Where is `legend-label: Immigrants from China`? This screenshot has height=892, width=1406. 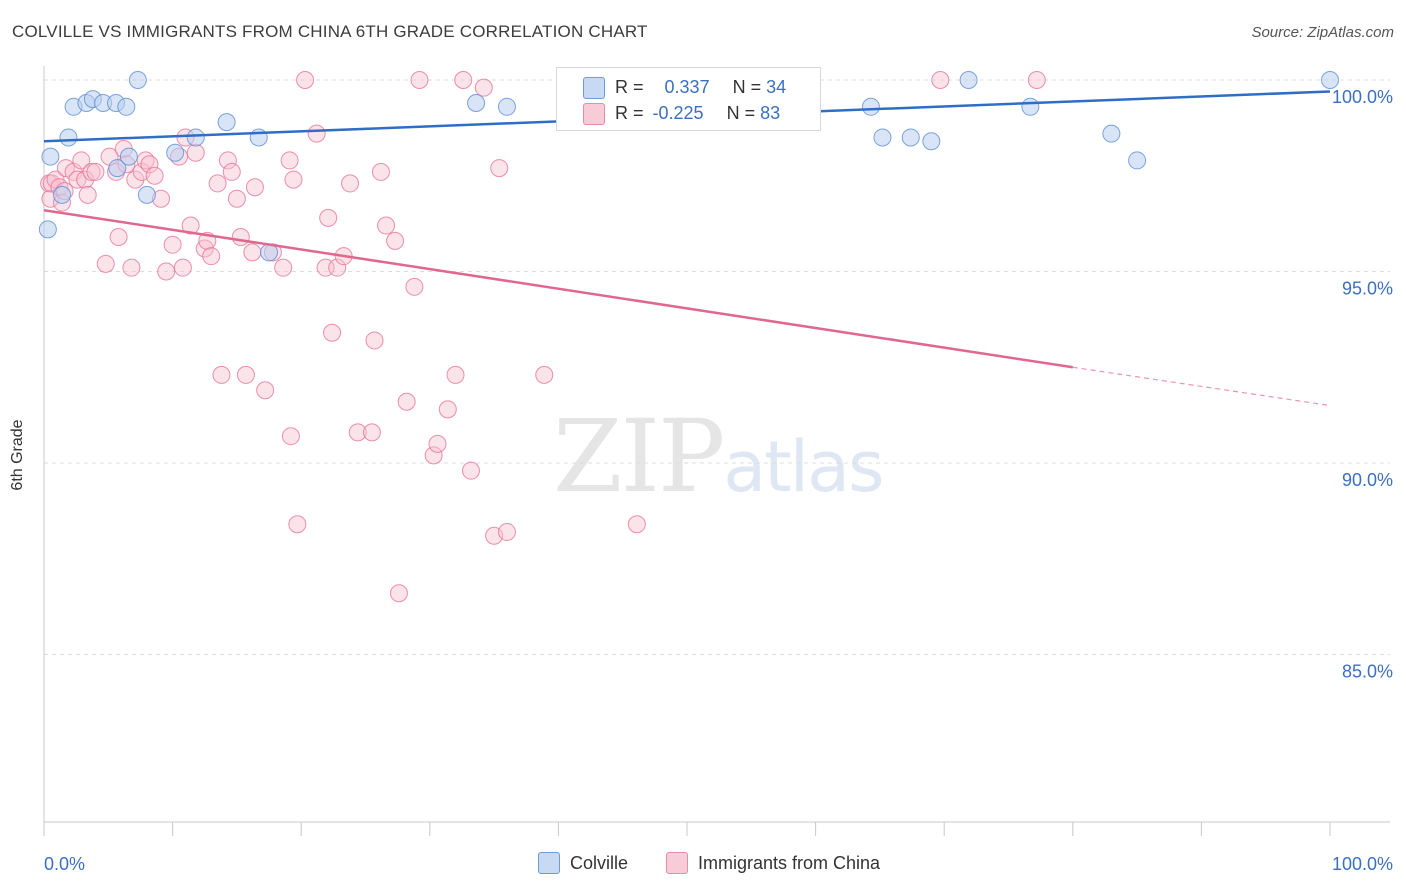
legend-label: Immigrants from China is located at coordinates (789, 862).